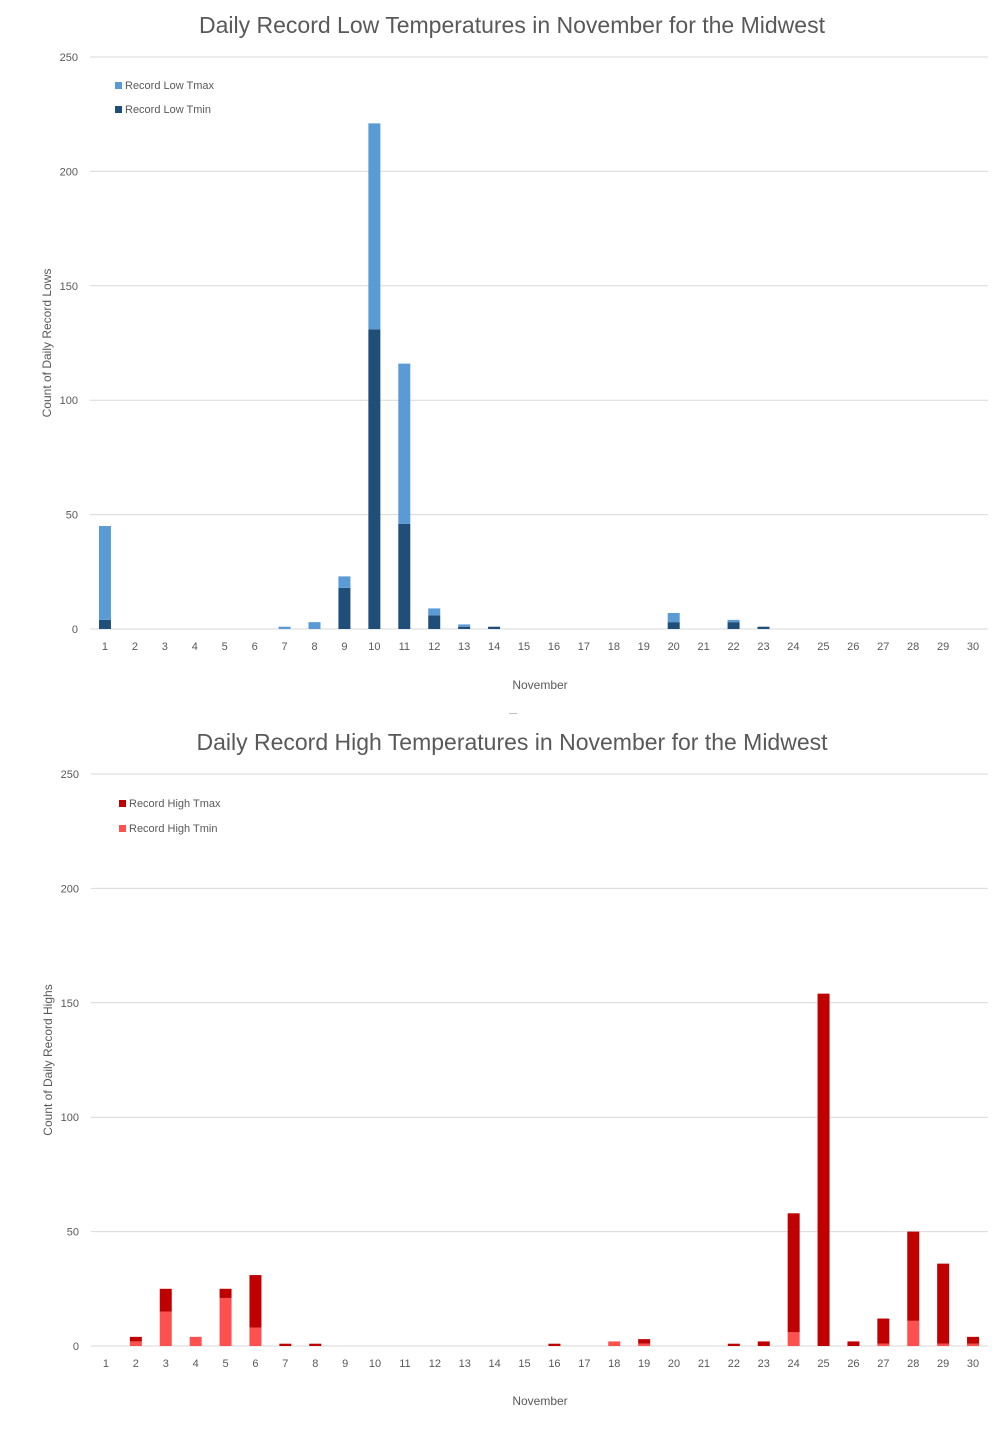 This screenshot has width=1000, height=1430. I want to click on x-tick-label: 15, so click(524, 1364).